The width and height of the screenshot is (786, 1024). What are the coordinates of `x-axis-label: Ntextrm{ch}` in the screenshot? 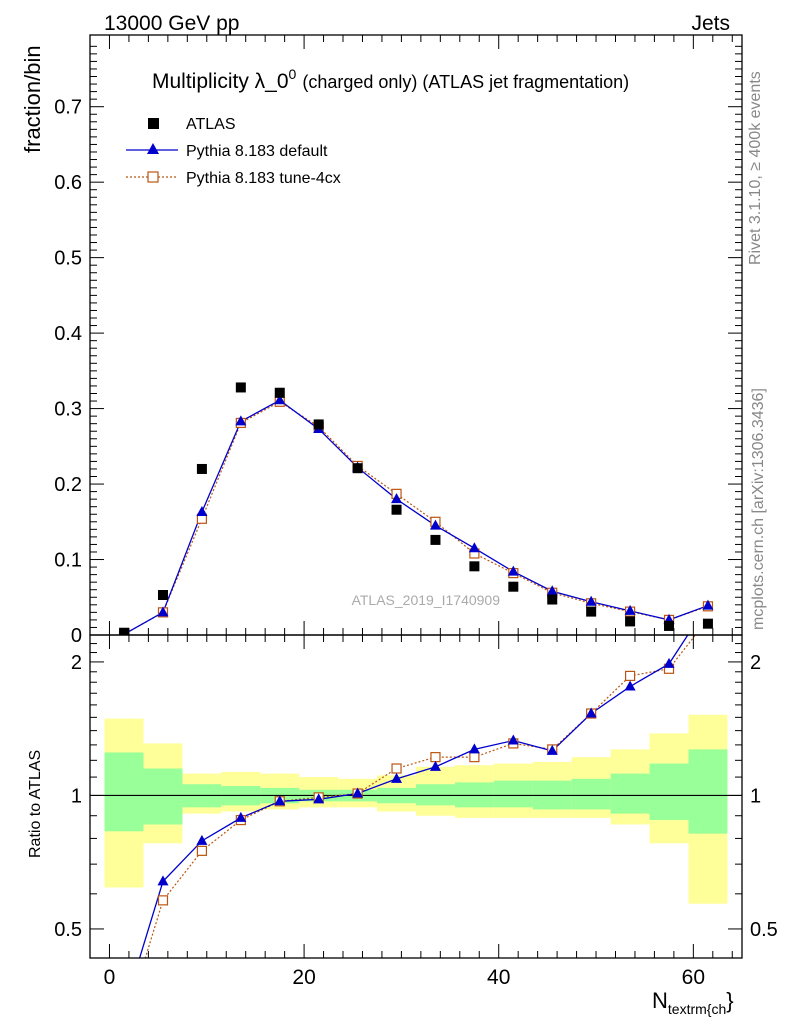 It's located at (693, 1002).